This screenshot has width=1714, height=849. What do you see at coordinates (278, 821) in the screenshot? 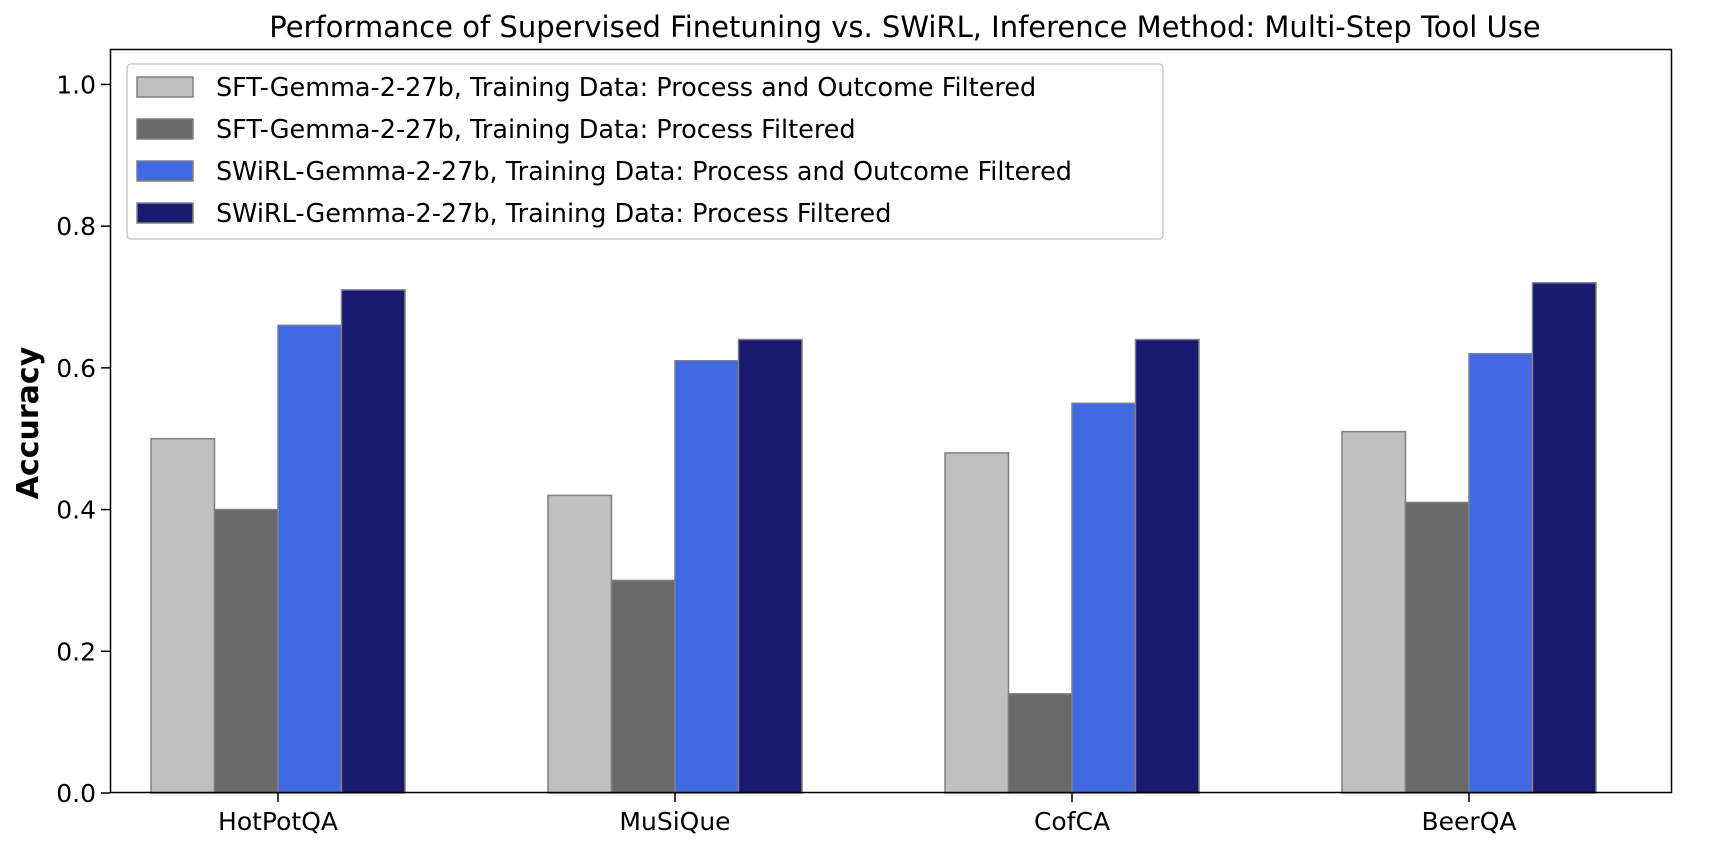
I see `x-tick-label: HotPotQA` at bounding box center [278, 821].